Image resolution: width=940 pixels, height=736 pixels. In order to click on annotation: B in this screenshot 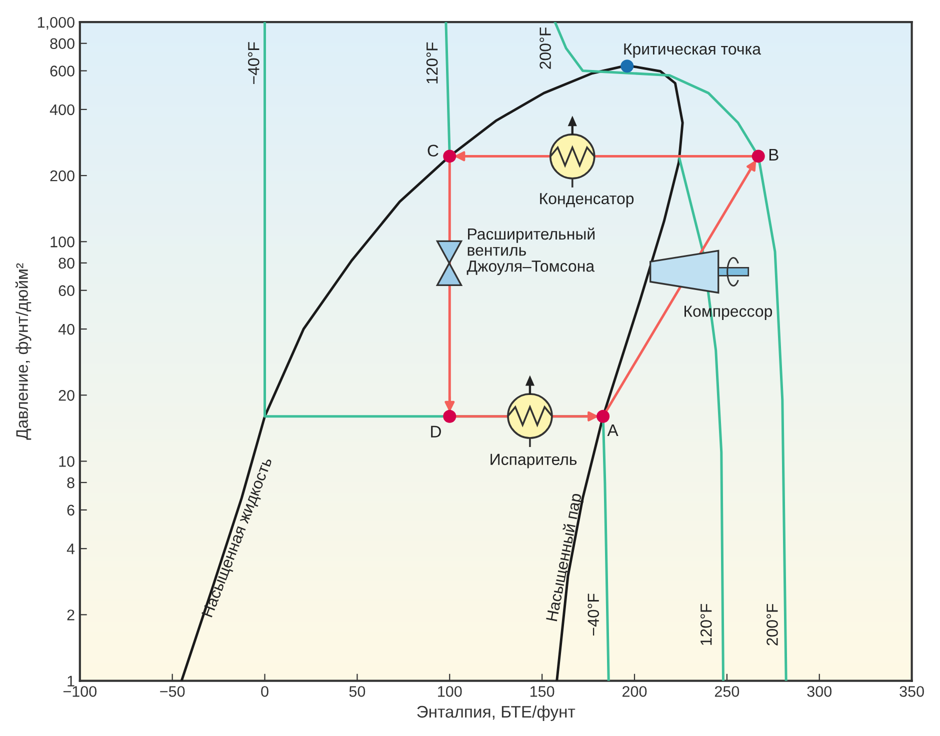, I will do `click(773, 155)`.